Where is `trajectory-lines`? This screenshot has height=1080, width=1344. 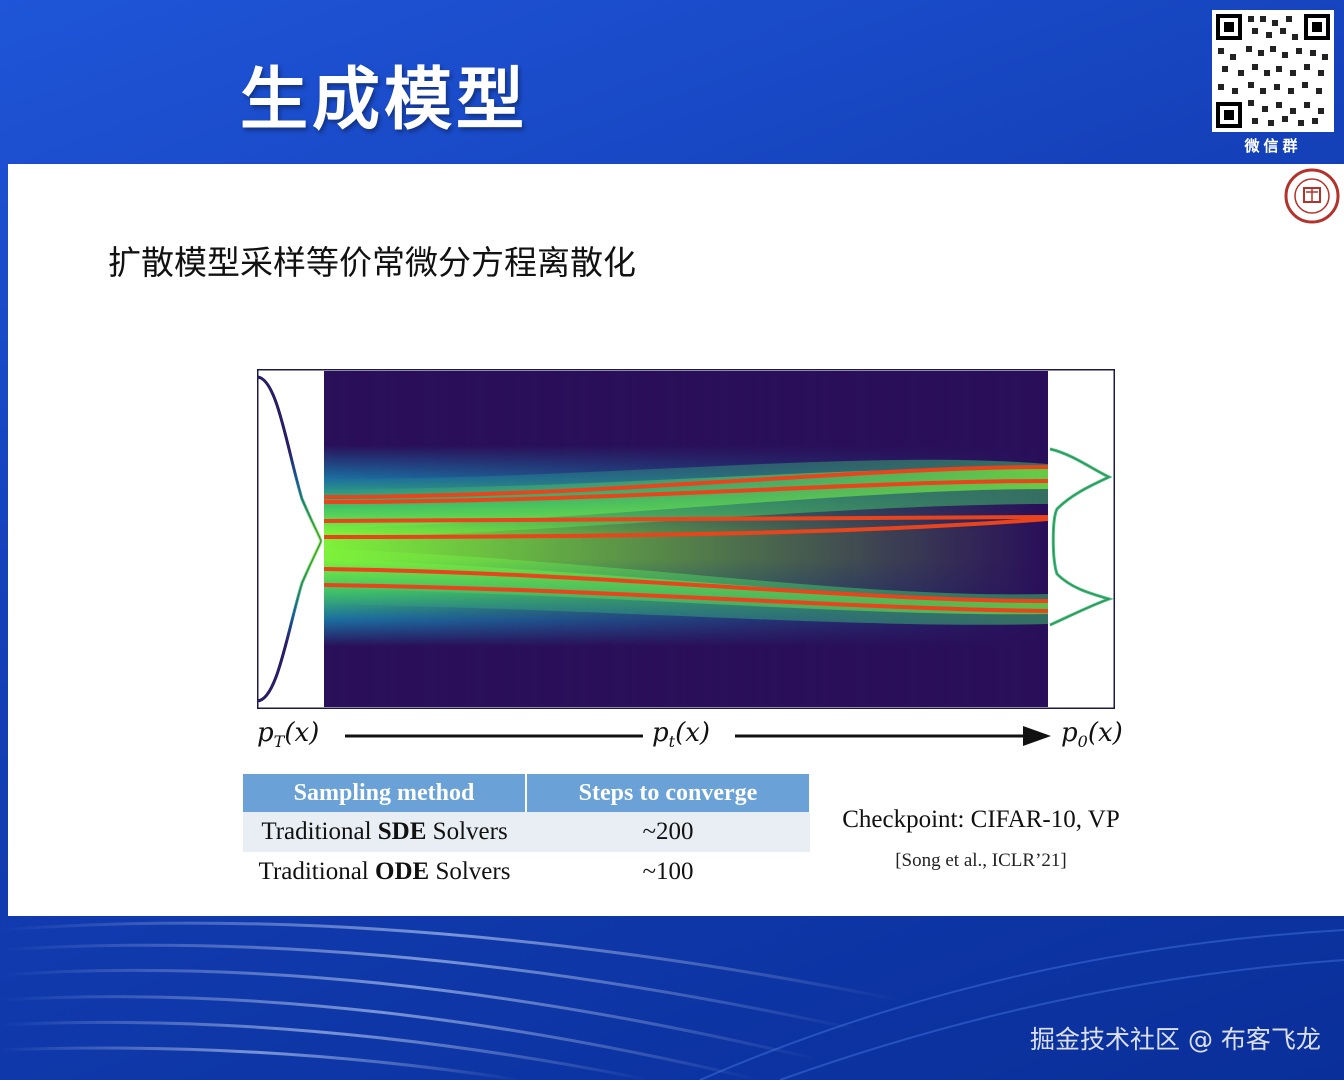
trajectory-lines is located at coordinates (686, 539).